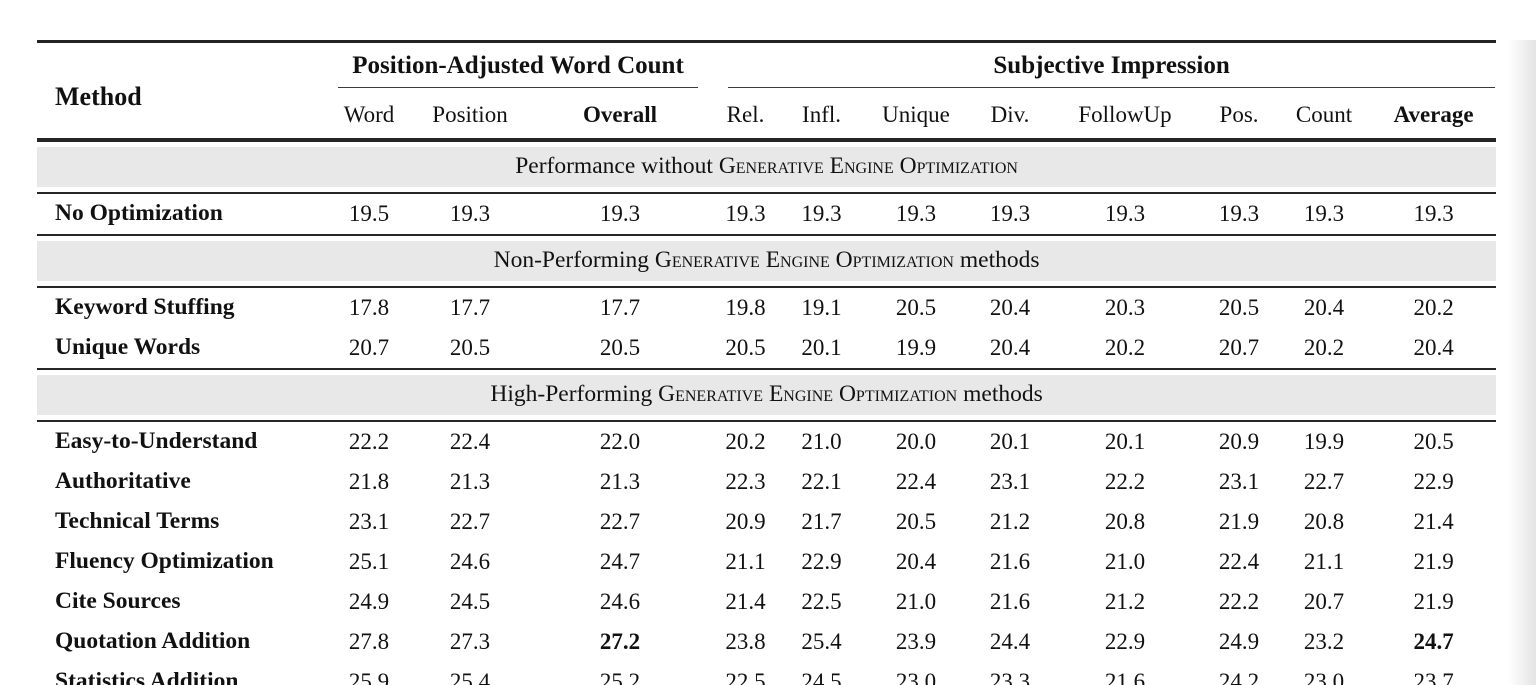 The image size is (1536, 685). What do you see at coordinates (574, 394) in the screenshot?
I see `section-title-prefix: High-Performing` at bounding box center [574, 394].